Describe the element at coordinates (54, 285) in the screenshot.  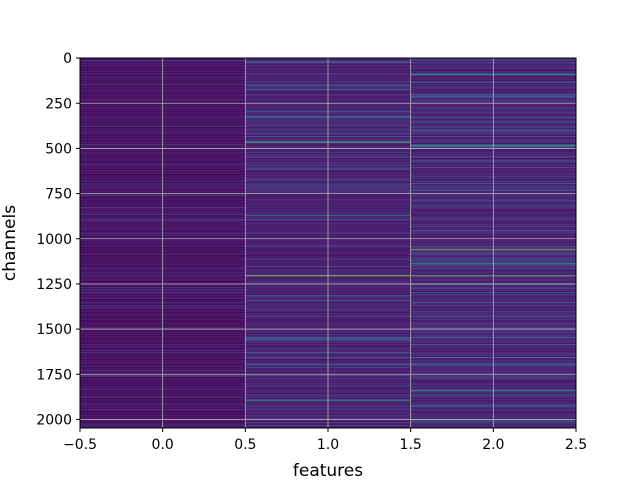
I see `y-tick-label: 1250` at that location.